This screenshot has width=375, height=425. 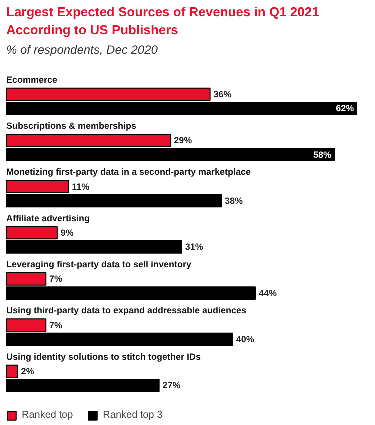 I want to click on y-tick-label: Monetizing first-party data in a second-party marketplace, so click(x=129, y=172).